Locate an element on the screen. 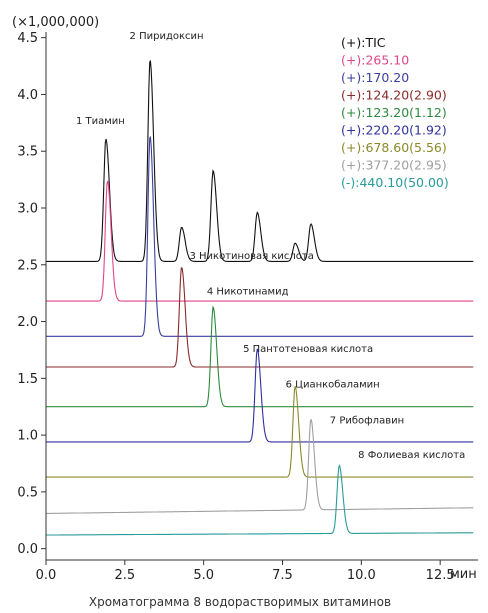 This screenshot has width=488, height=613. legend-entry: (+):124.20(2.90) is located at coordinates (394, 95).